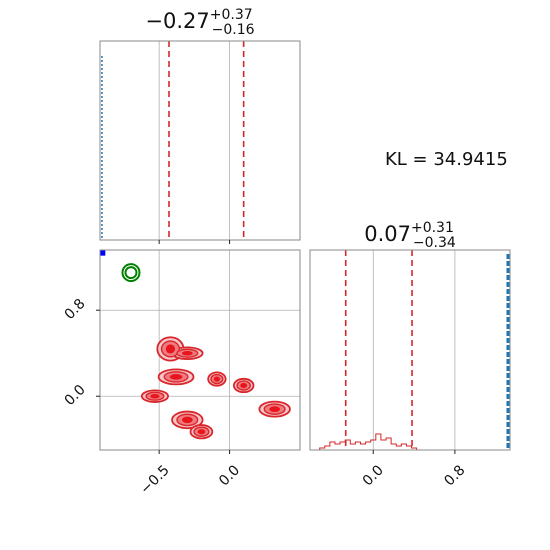 This screenshot has height=550, width=550. I want to click on title-value: 0.07, so click(387, 234).